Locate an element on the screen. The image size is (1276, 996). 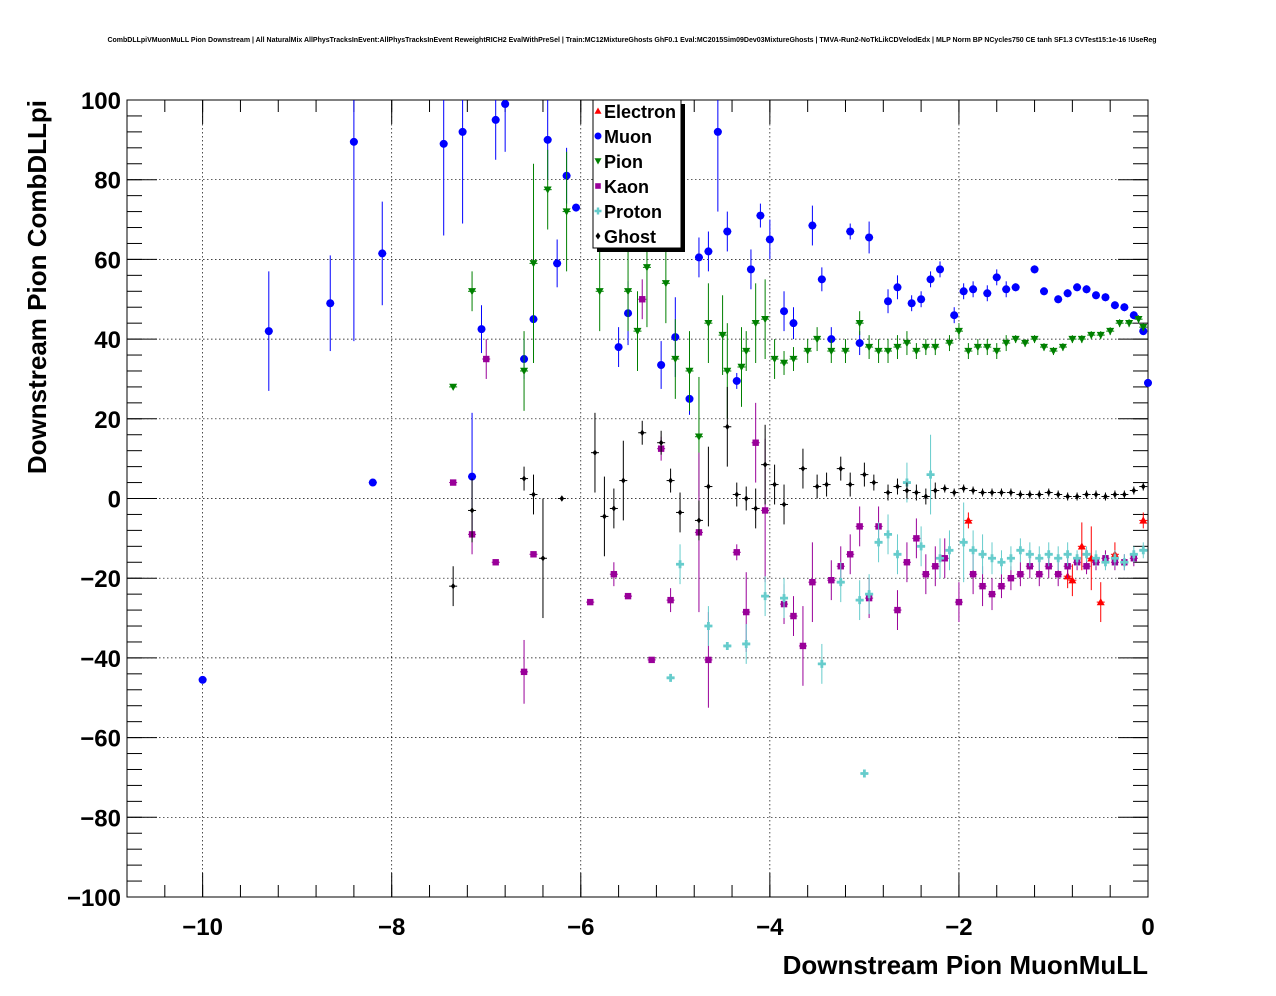
y-tick-label: 40 is located at coordinates (107, 340).